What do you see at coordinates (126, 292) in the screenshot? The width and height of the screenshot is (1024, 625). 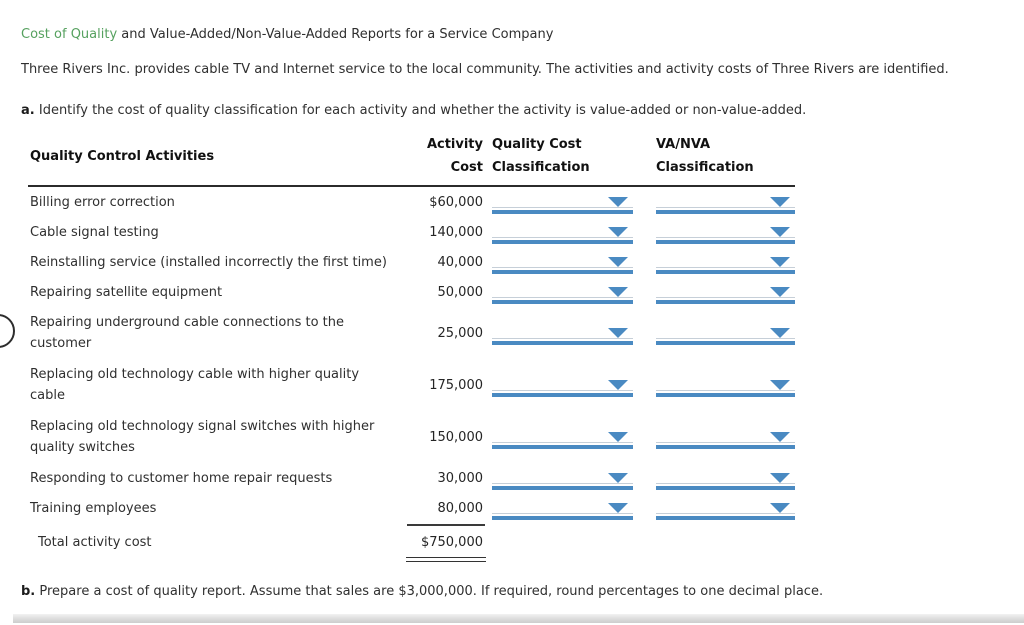 I see `activity-label: Repairing satellite equipment` at bounding box center [126, 292].